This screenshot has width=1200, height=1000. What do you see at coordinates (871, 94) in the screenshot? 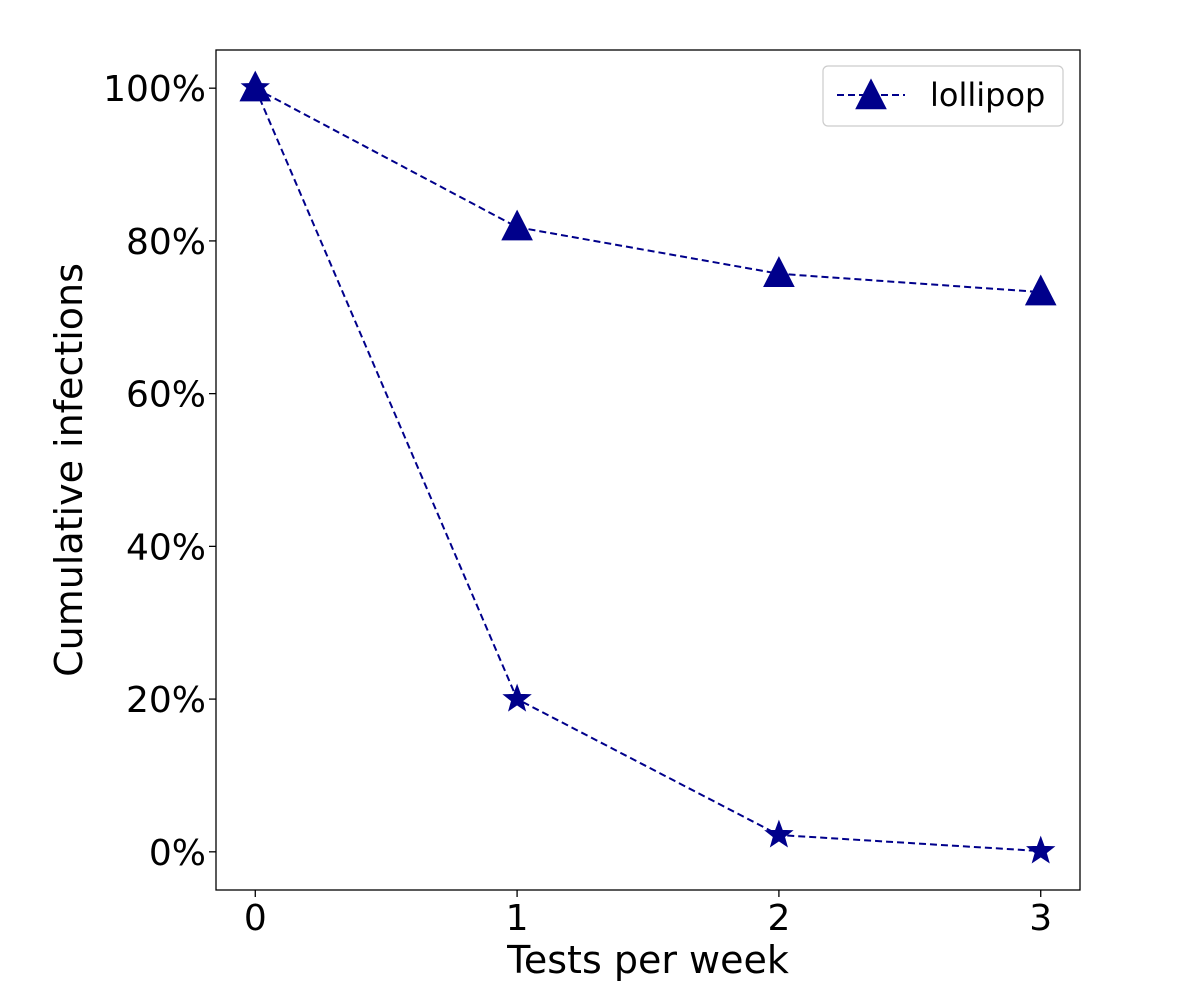
I see `legend-triangle-marker` at bounding box center [871, 94].